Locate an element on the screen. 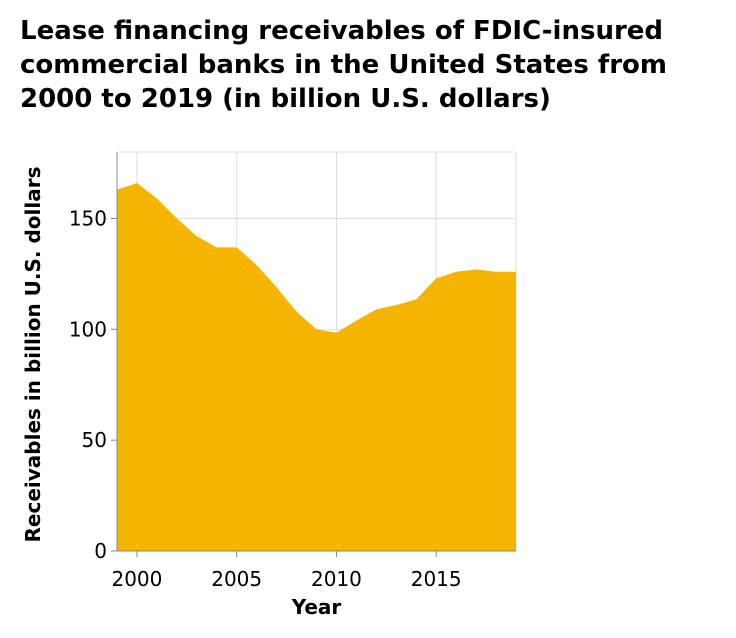 This screenshot has width=736, height=638. x-axis-ticks: 2000 2005 2010 2015 is located at coordinates (286, 571).